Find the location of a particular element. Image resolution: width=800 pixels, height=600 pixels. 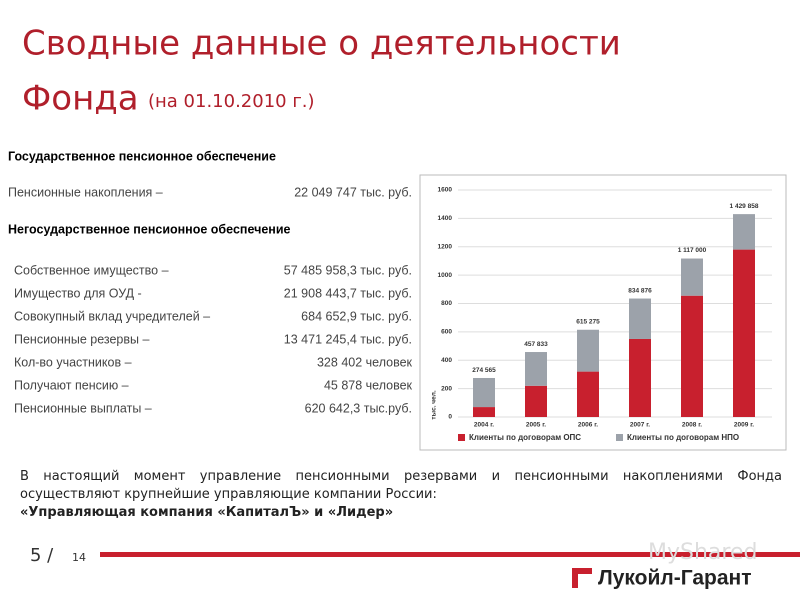

x-tick-label: 2004 г. is located at coordinates (484, 425).